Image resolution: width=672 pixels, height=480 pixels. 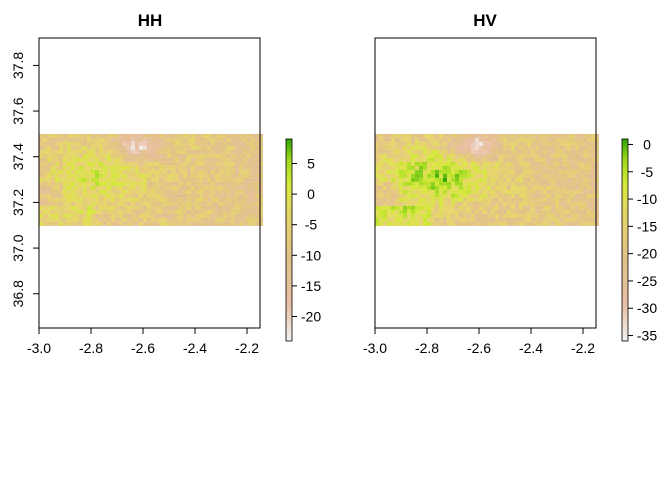 What do you see at coordinates (18, 293) in the screenshot?
I see `y-tick-label: 36.8` at bounding box center [18, 293].